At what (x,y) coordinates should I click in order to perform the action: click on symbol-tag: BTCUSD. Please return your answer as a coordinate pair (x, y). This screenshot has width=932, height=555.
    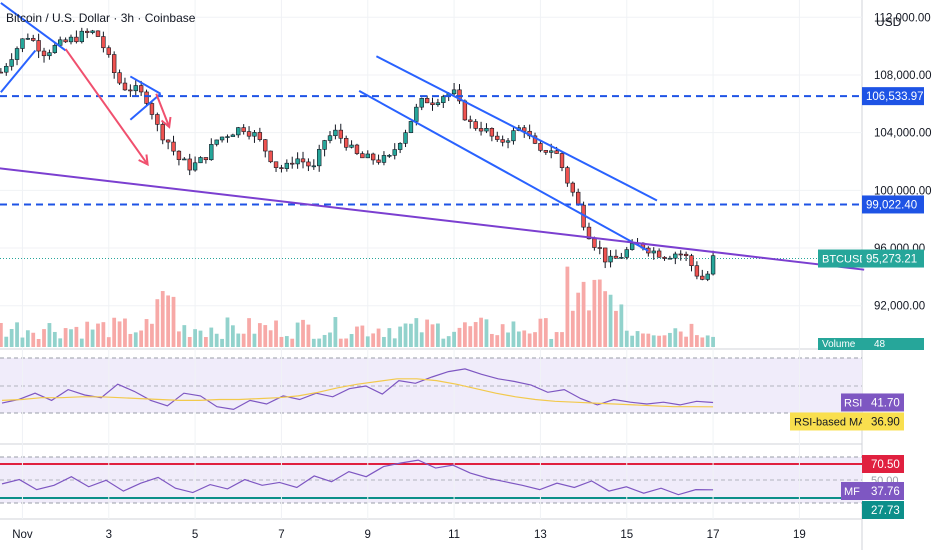
    Looking at the image, I should click on (844, 260).